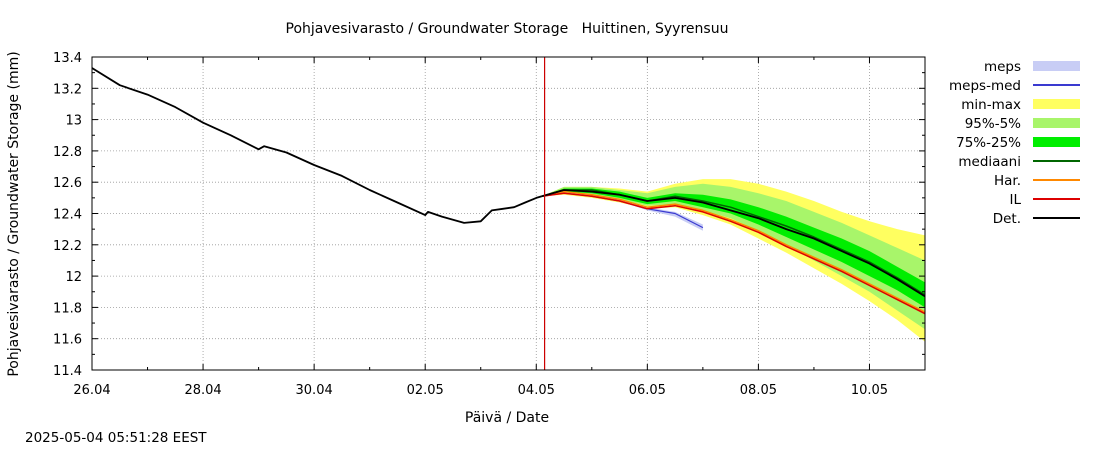 This screenshot has width=1100, height=450. I want to click on x-tick-label: 26.04, so click(91, 390).